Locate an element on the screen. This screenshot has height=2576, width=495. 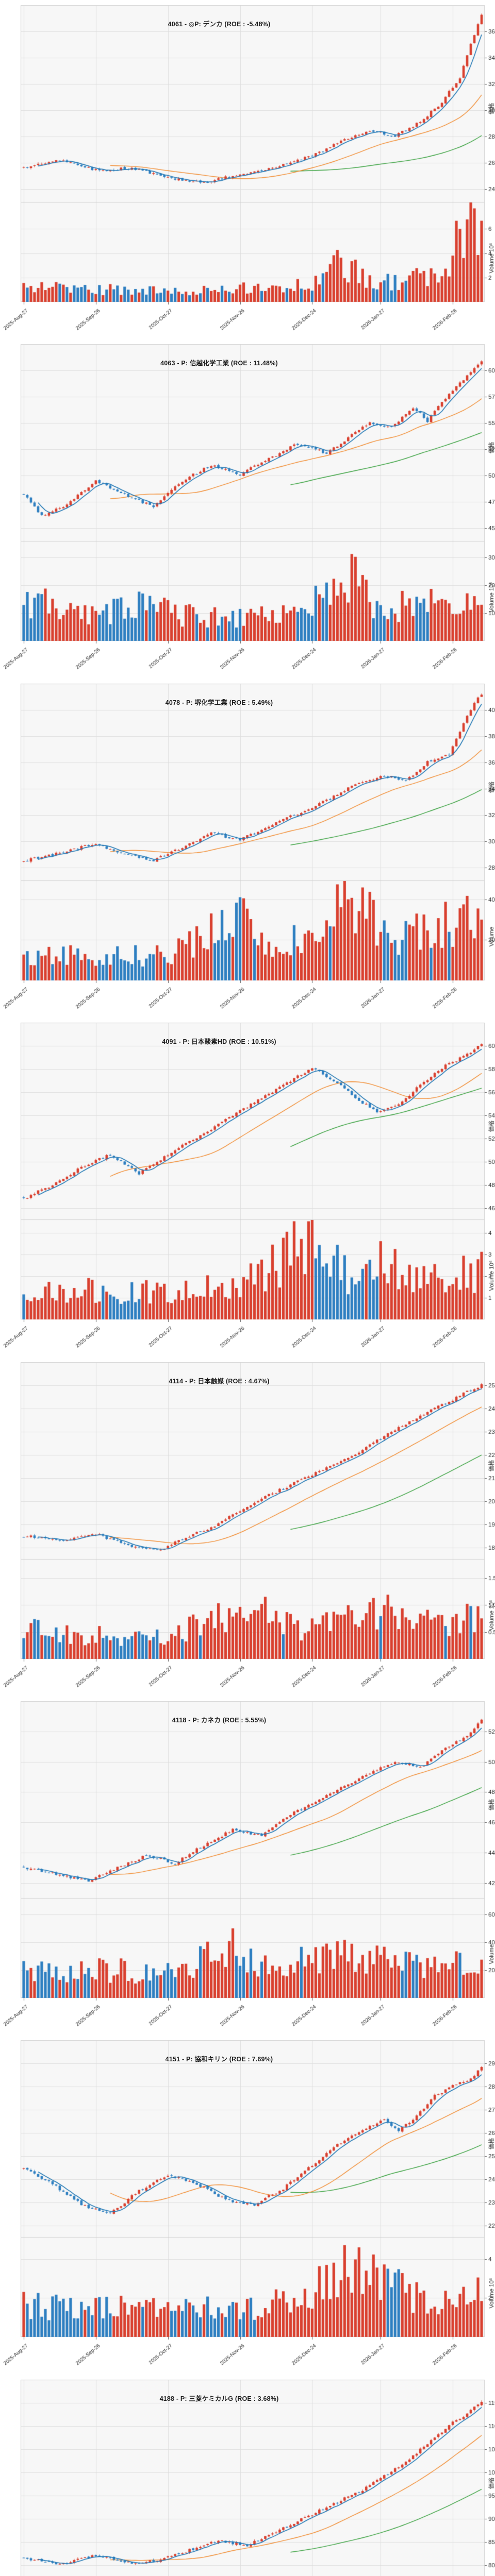
chart-section-4151: 4151 - P: 協和キリン (ROE : 7.69%) is located at coordinates (247, 2205).